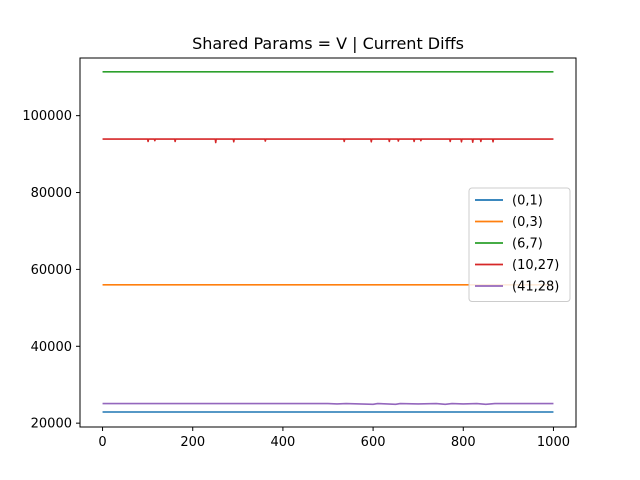 This screenshot has height=480, width=640. Describe the element at coordinates (102, 442) in the screenshot. I see `x-tick-label: 0` at that location.